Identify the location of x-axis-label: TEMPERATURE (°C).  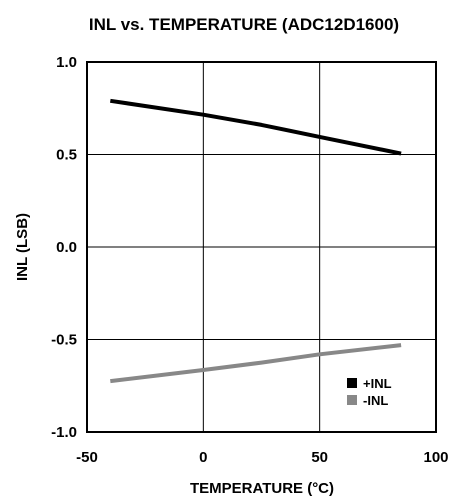
(262, 488).